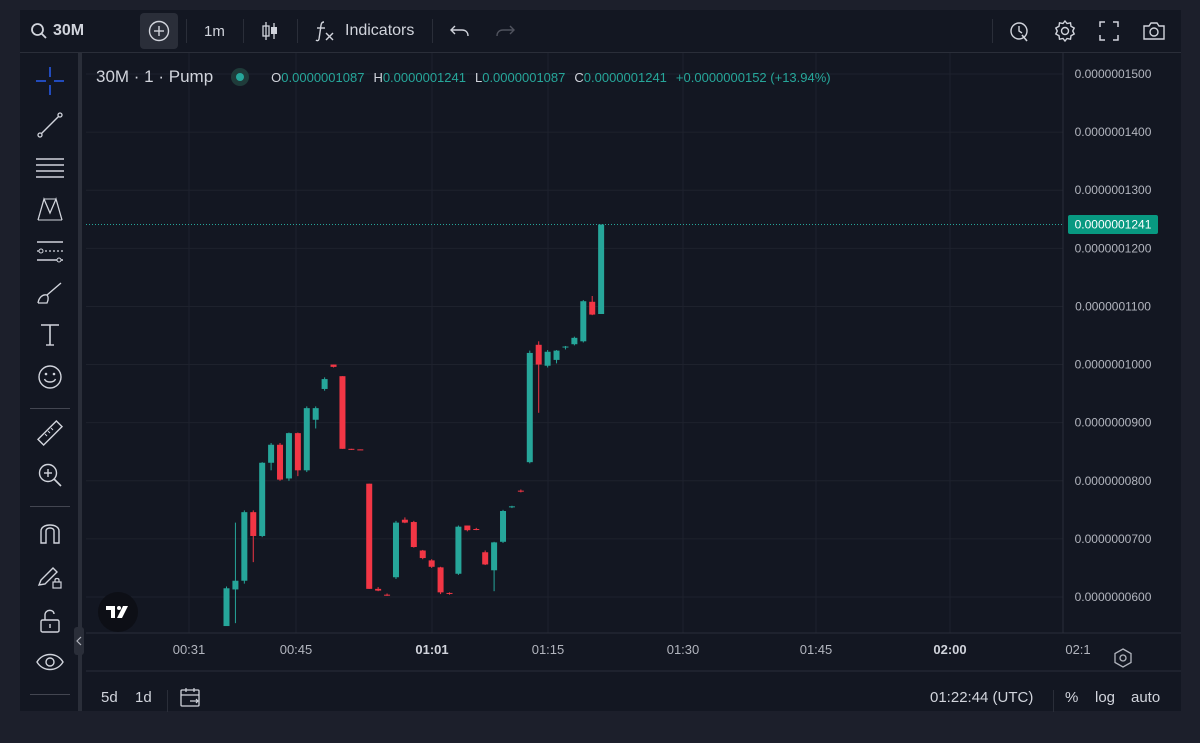  I want to click on time-tick-label: 00:31, so click(189, 649).